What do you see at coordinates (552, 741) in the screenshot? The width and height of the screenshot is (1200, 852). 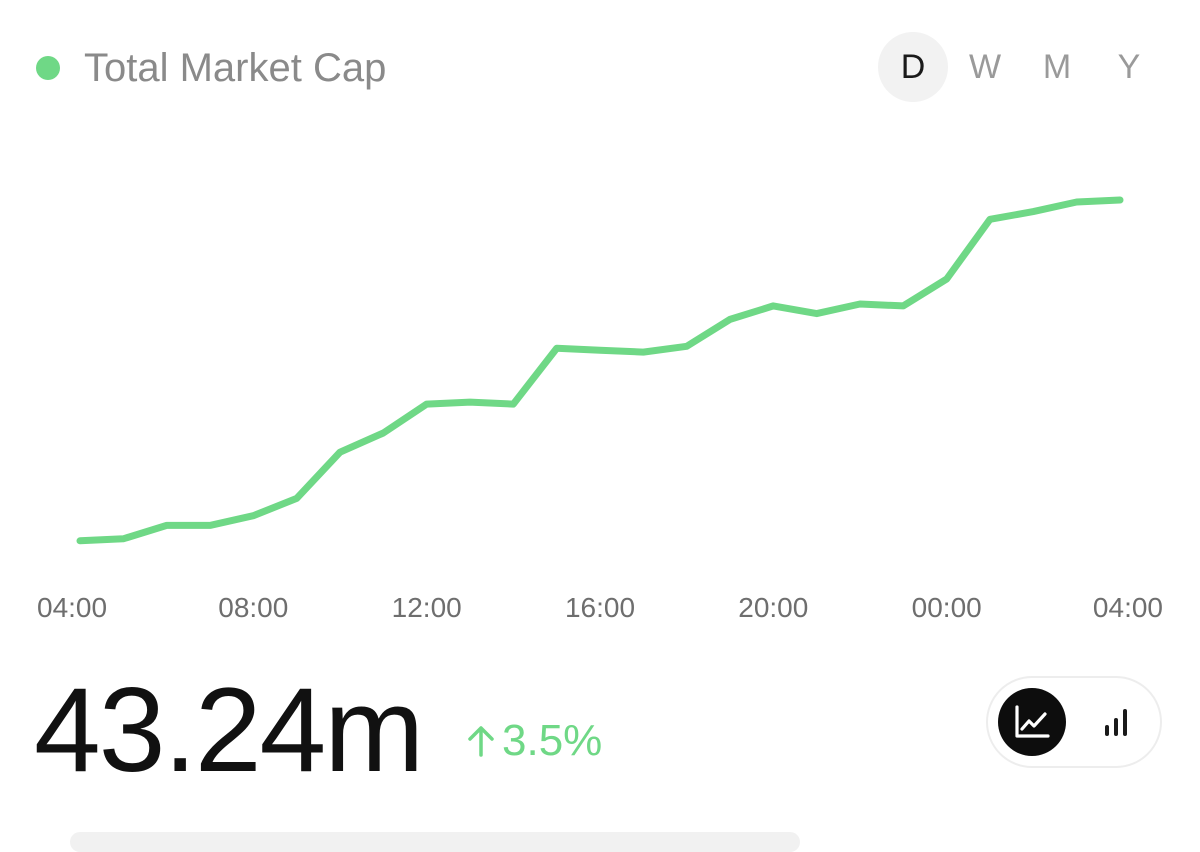 I see `change-percent: 3.5%` at bounding box center [552, 741].